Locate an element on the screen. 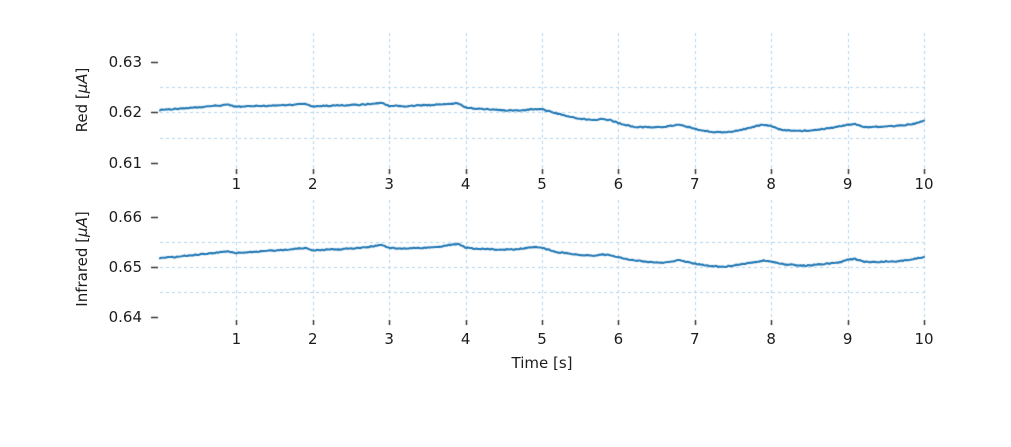  y-tick-label: 0.65 is located at coordinates (125, 267).